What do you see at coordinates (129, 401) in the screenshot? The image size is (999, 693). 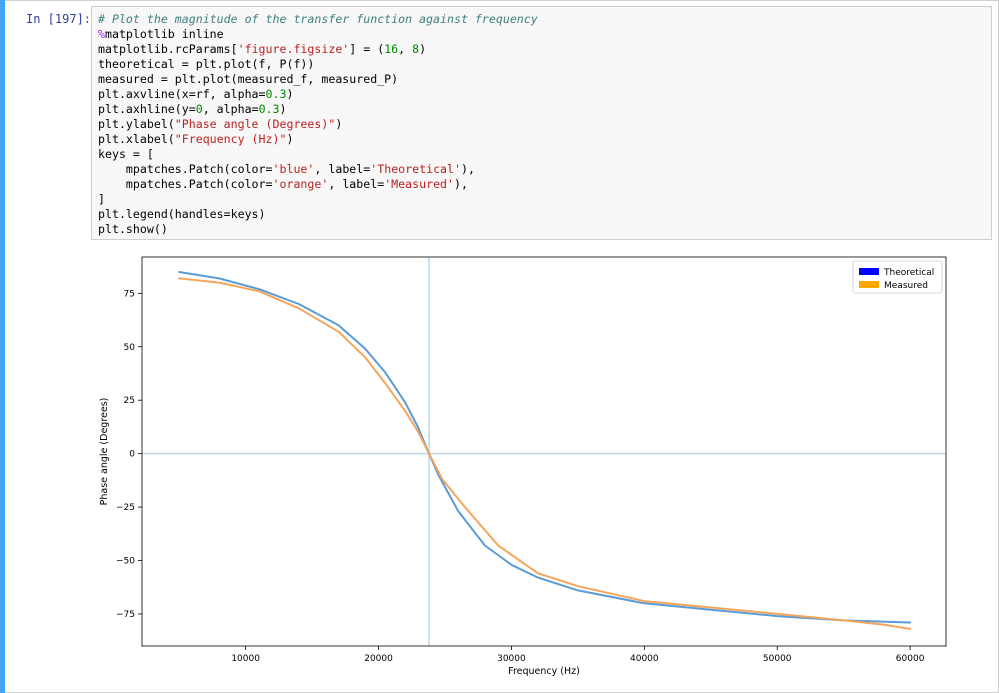 I see `y-tick-label: 25` at bounding box center [129, 401].